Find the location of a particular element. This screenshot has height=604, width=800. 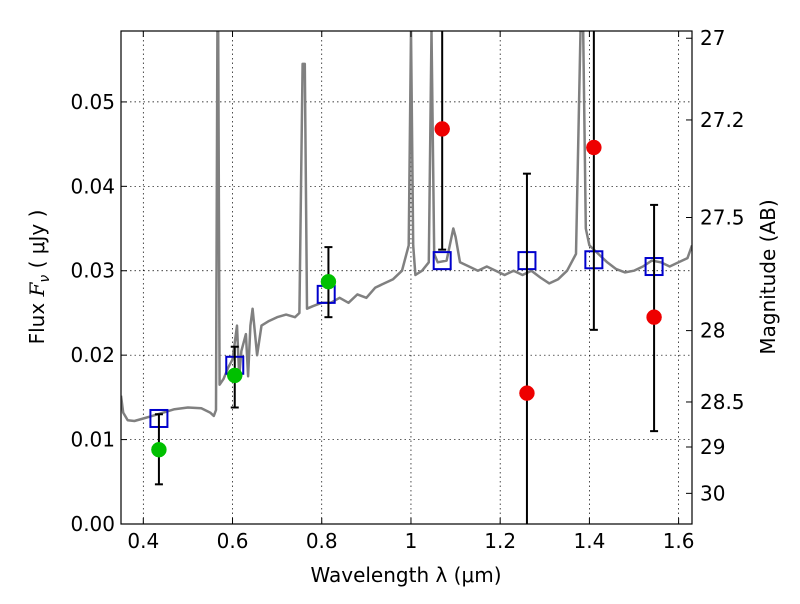

y-tick-label: 0.00 is located at coordinates (92, 524).